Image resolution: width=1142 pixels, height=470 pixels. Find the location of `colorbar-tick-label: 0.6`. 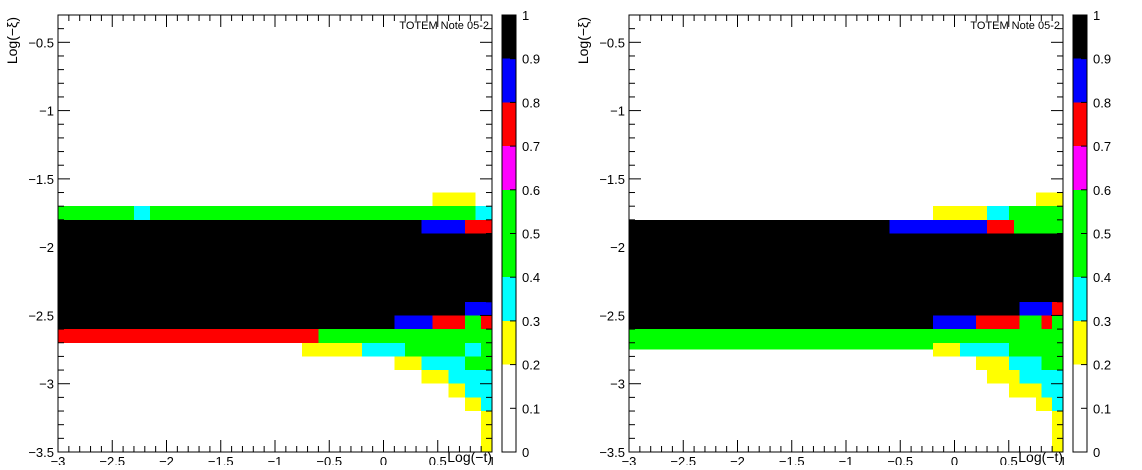

colorbar-tick-label: 0.6 is located at coordinates (531, 190).